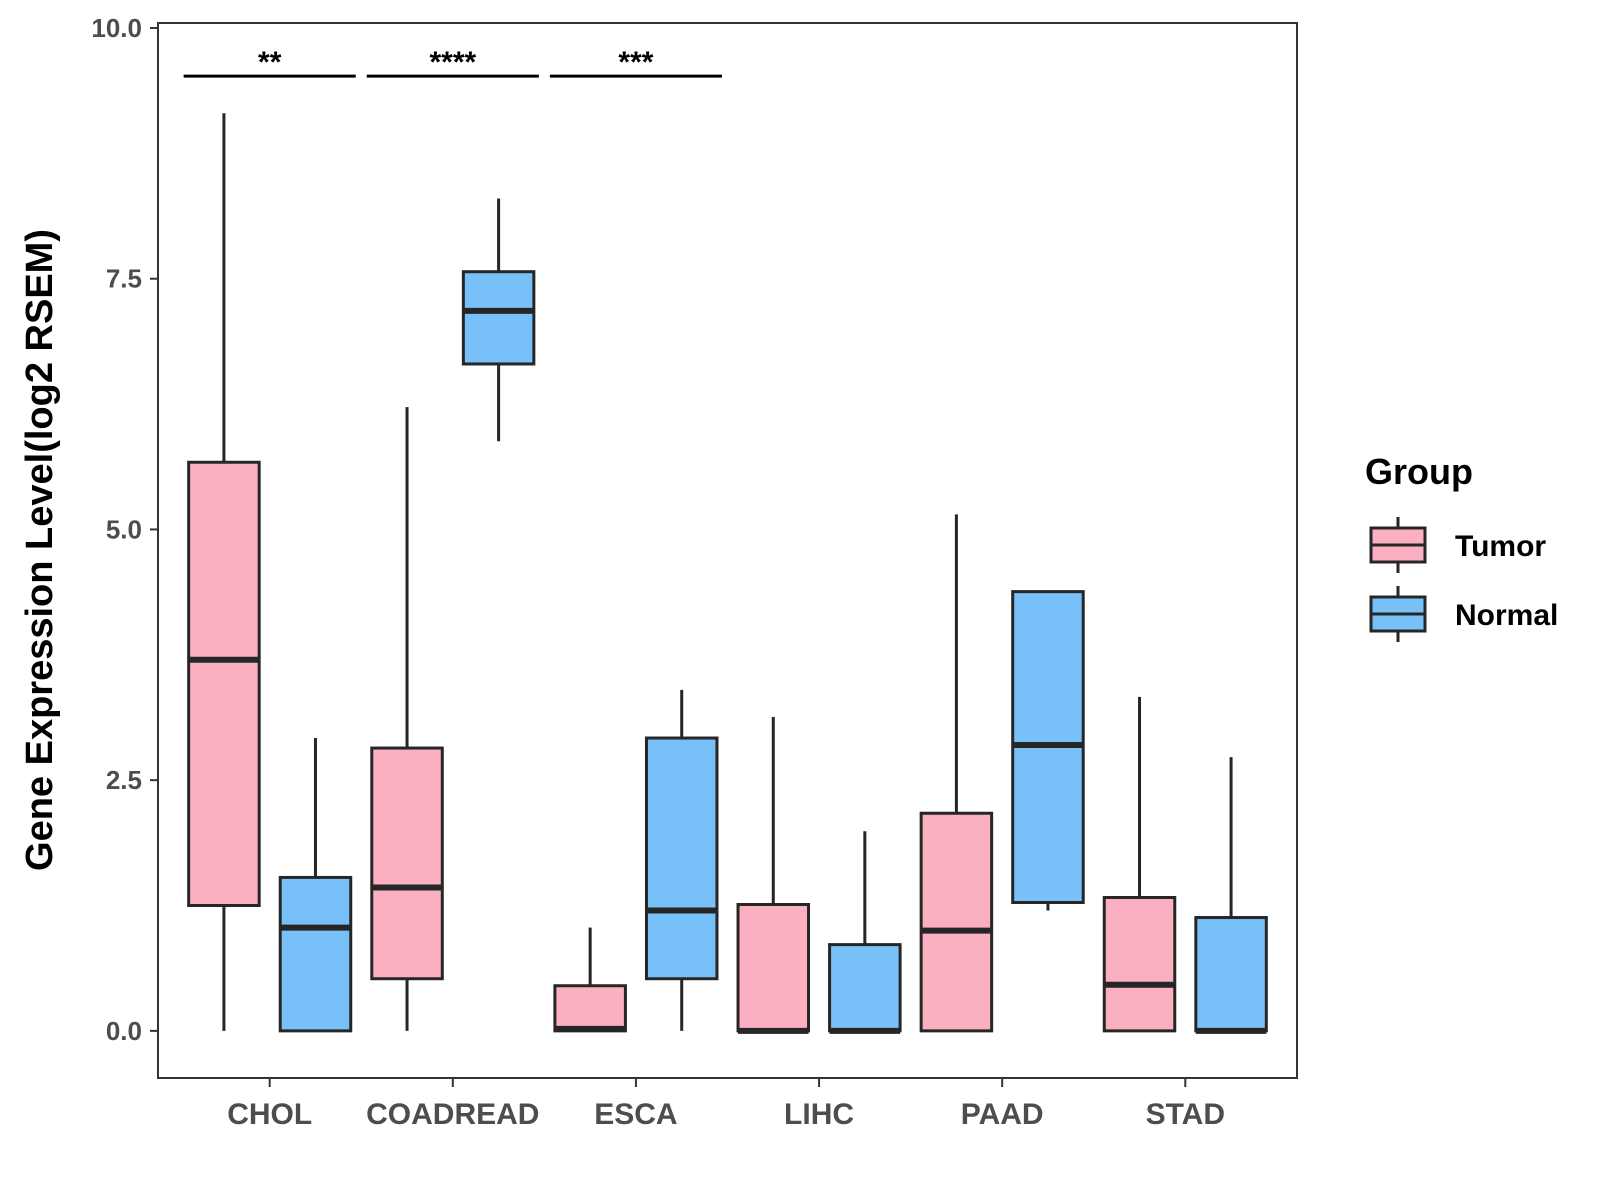 This screenshot has height=1200, width=1600. What do you see at coordinates (1419, 471) in the screenshot?
I see `legend-title: Group` at bounding box center [1419, 471].